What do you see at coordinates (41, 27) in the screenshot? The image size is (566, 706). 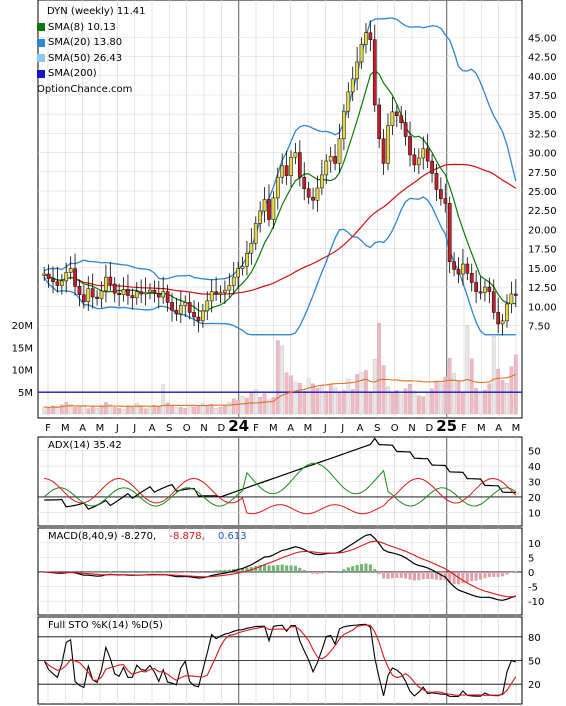 I see `sma8-swatch-icon` at bounding box center [41, 27].